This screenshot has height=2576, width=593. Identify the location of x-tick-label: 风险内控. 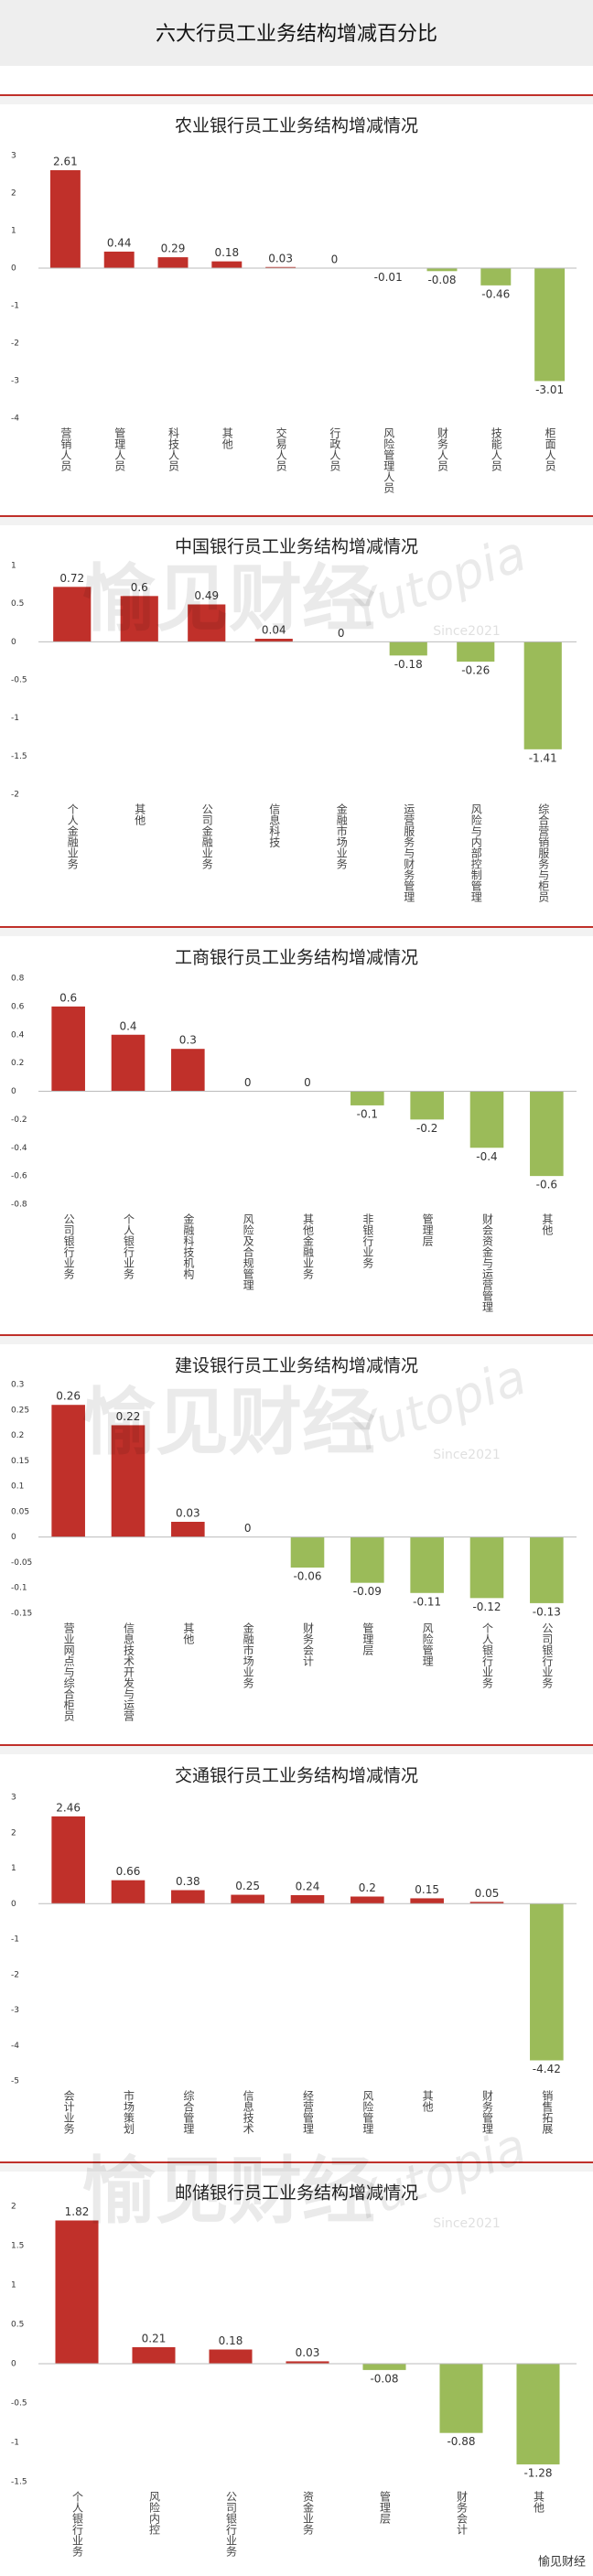
(154, 2513).